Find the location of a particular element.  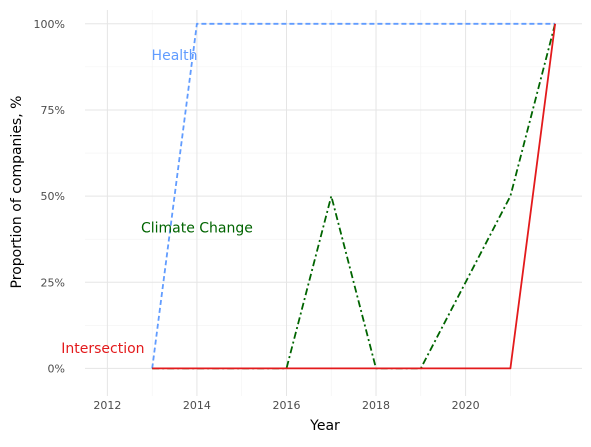

series-label-health: Health is located at coordinates (175, 56).